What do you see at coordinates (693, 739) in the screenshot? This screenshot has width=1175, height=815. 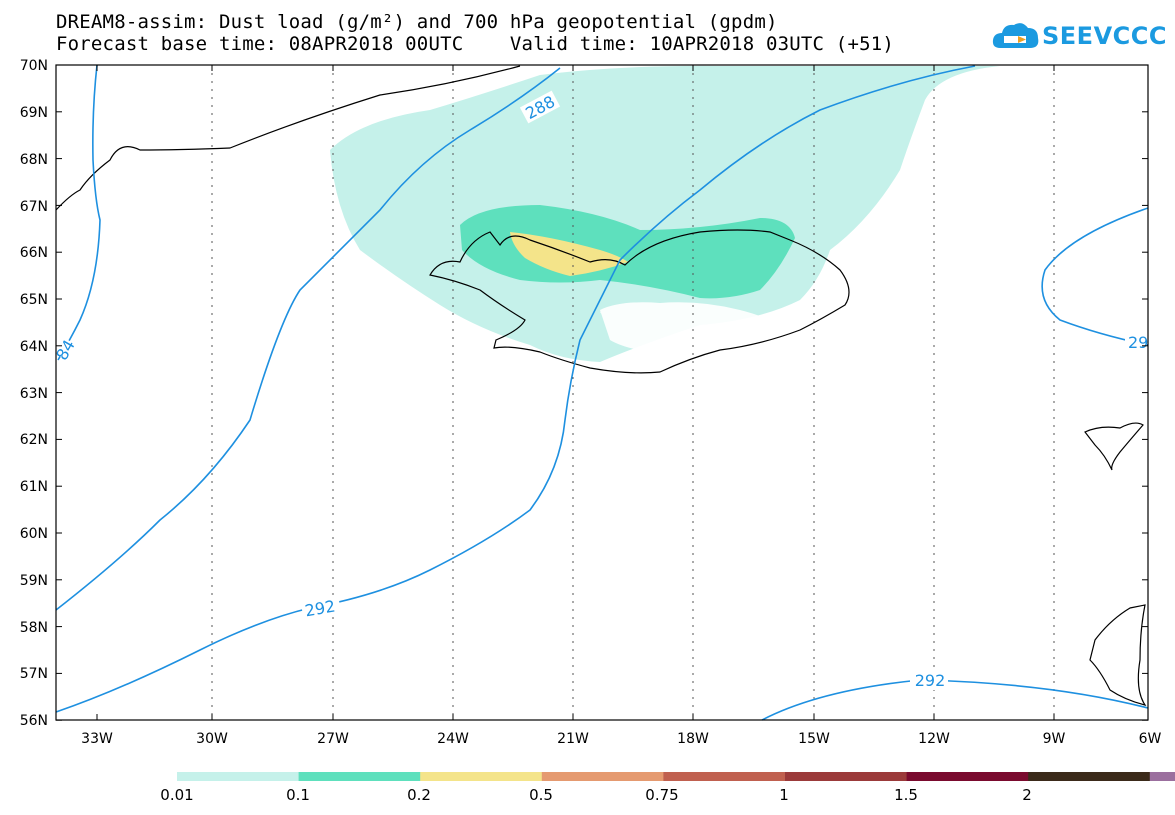 I see `lon-label: 18W` at bounding box center [693, 739].